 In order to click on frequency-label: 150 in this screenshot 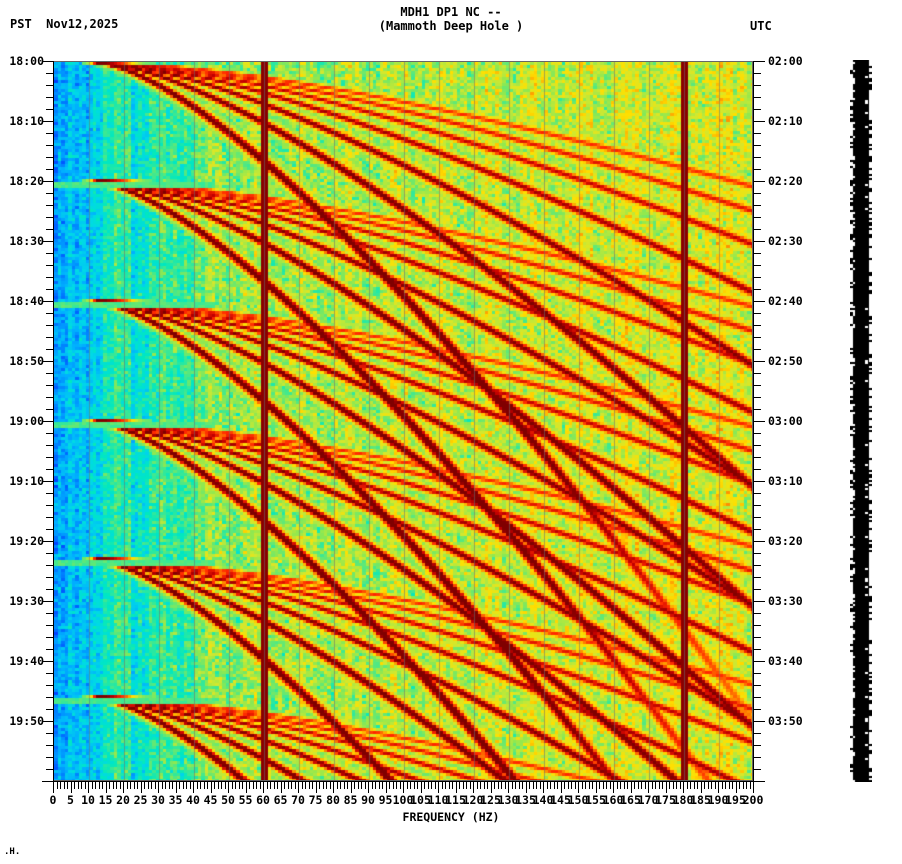, I will do `click(578, 800)`.